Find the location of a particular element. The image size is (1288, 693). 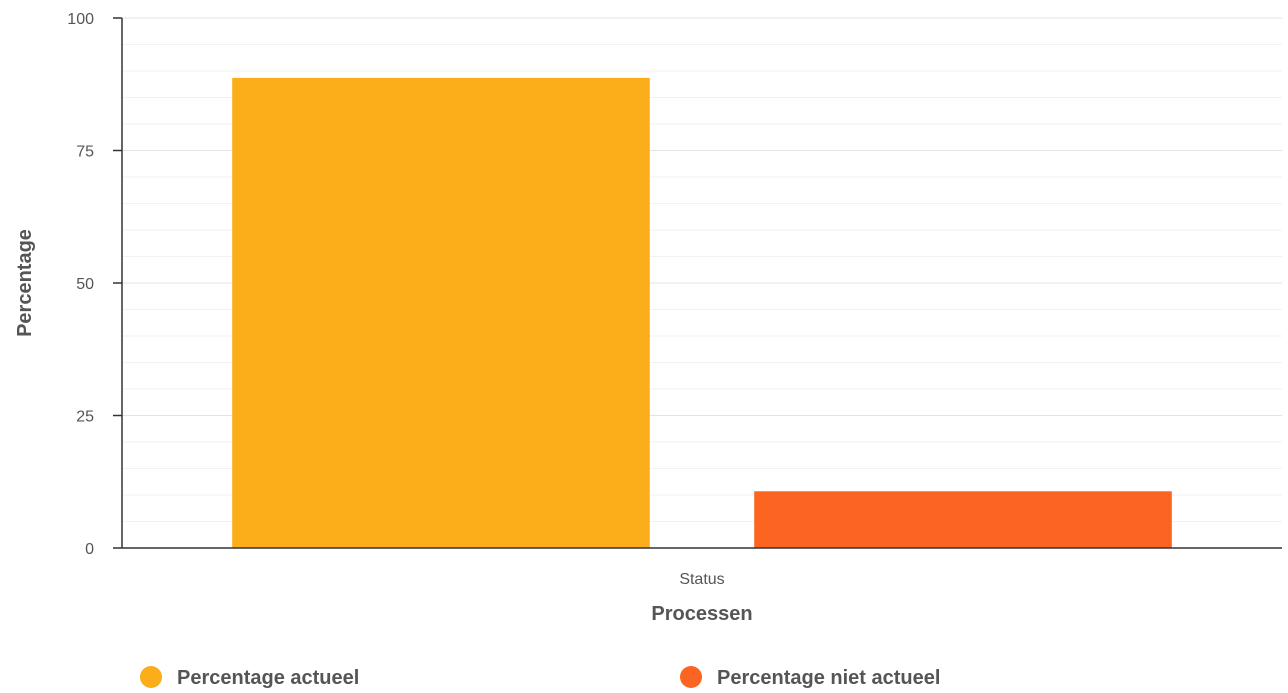

y-axis-title: Percentage is located at coordinates (25, 283).